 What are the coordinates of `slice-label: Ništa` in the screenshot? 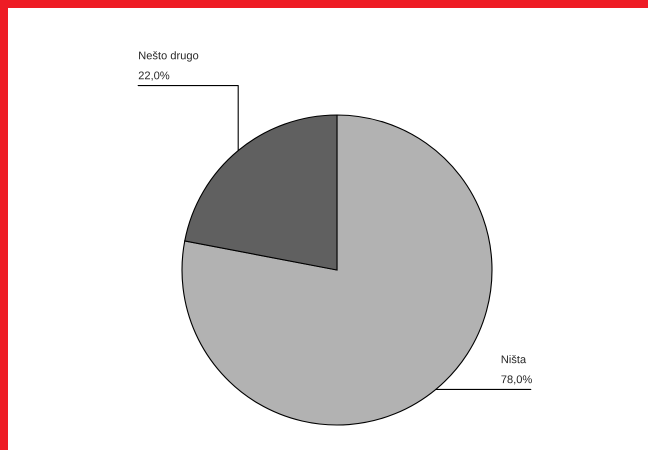 It's located at (514, 359).